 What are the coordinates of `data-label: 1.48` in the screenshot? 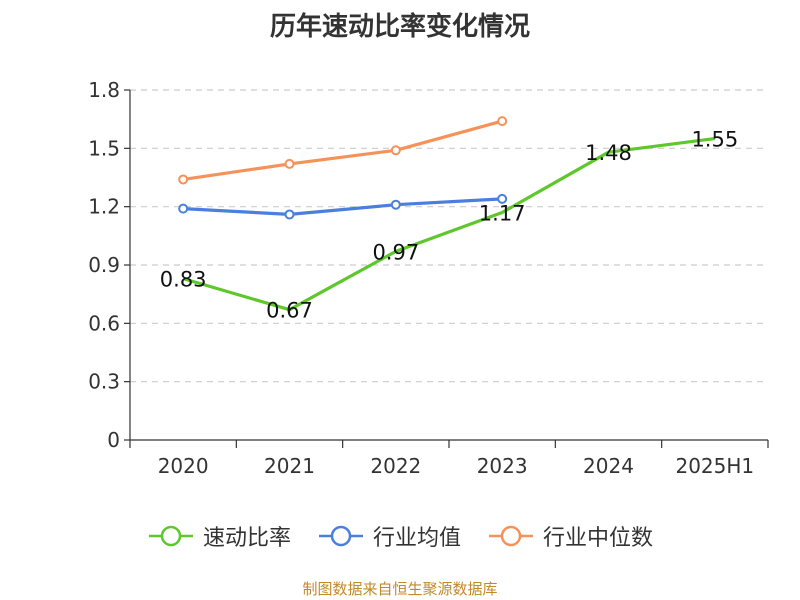 It's located at (608, 153).